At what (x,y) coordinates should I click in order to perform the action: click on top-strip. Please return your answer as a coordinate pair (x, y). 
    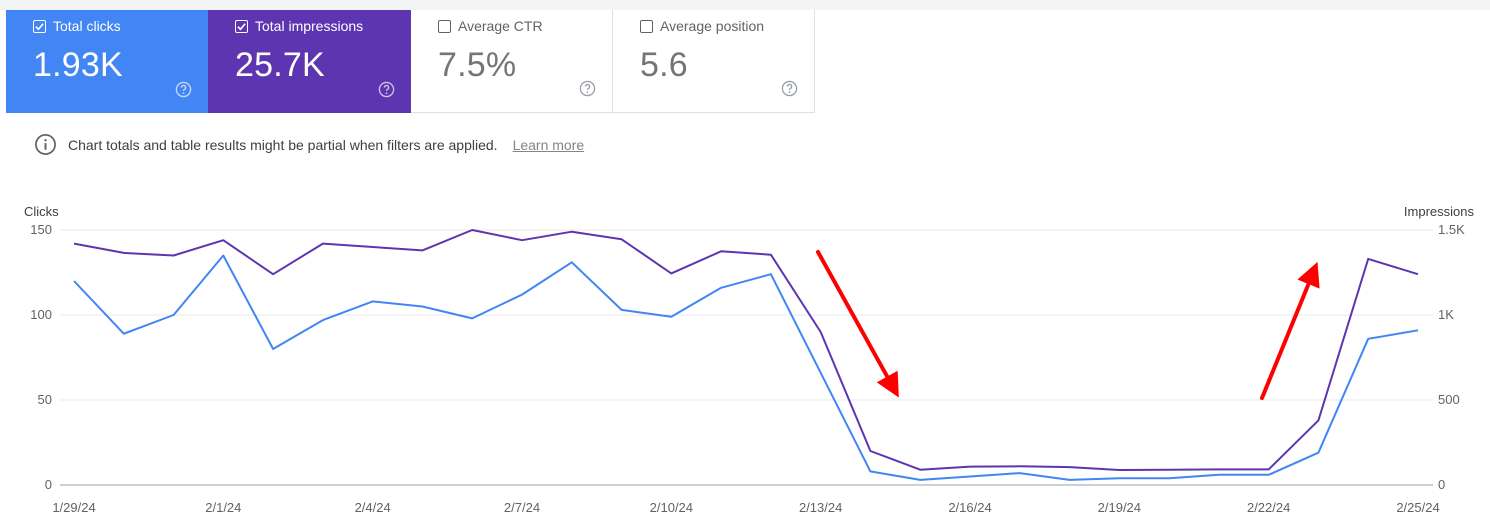
    Looking at the image, I should click on (745, 5).